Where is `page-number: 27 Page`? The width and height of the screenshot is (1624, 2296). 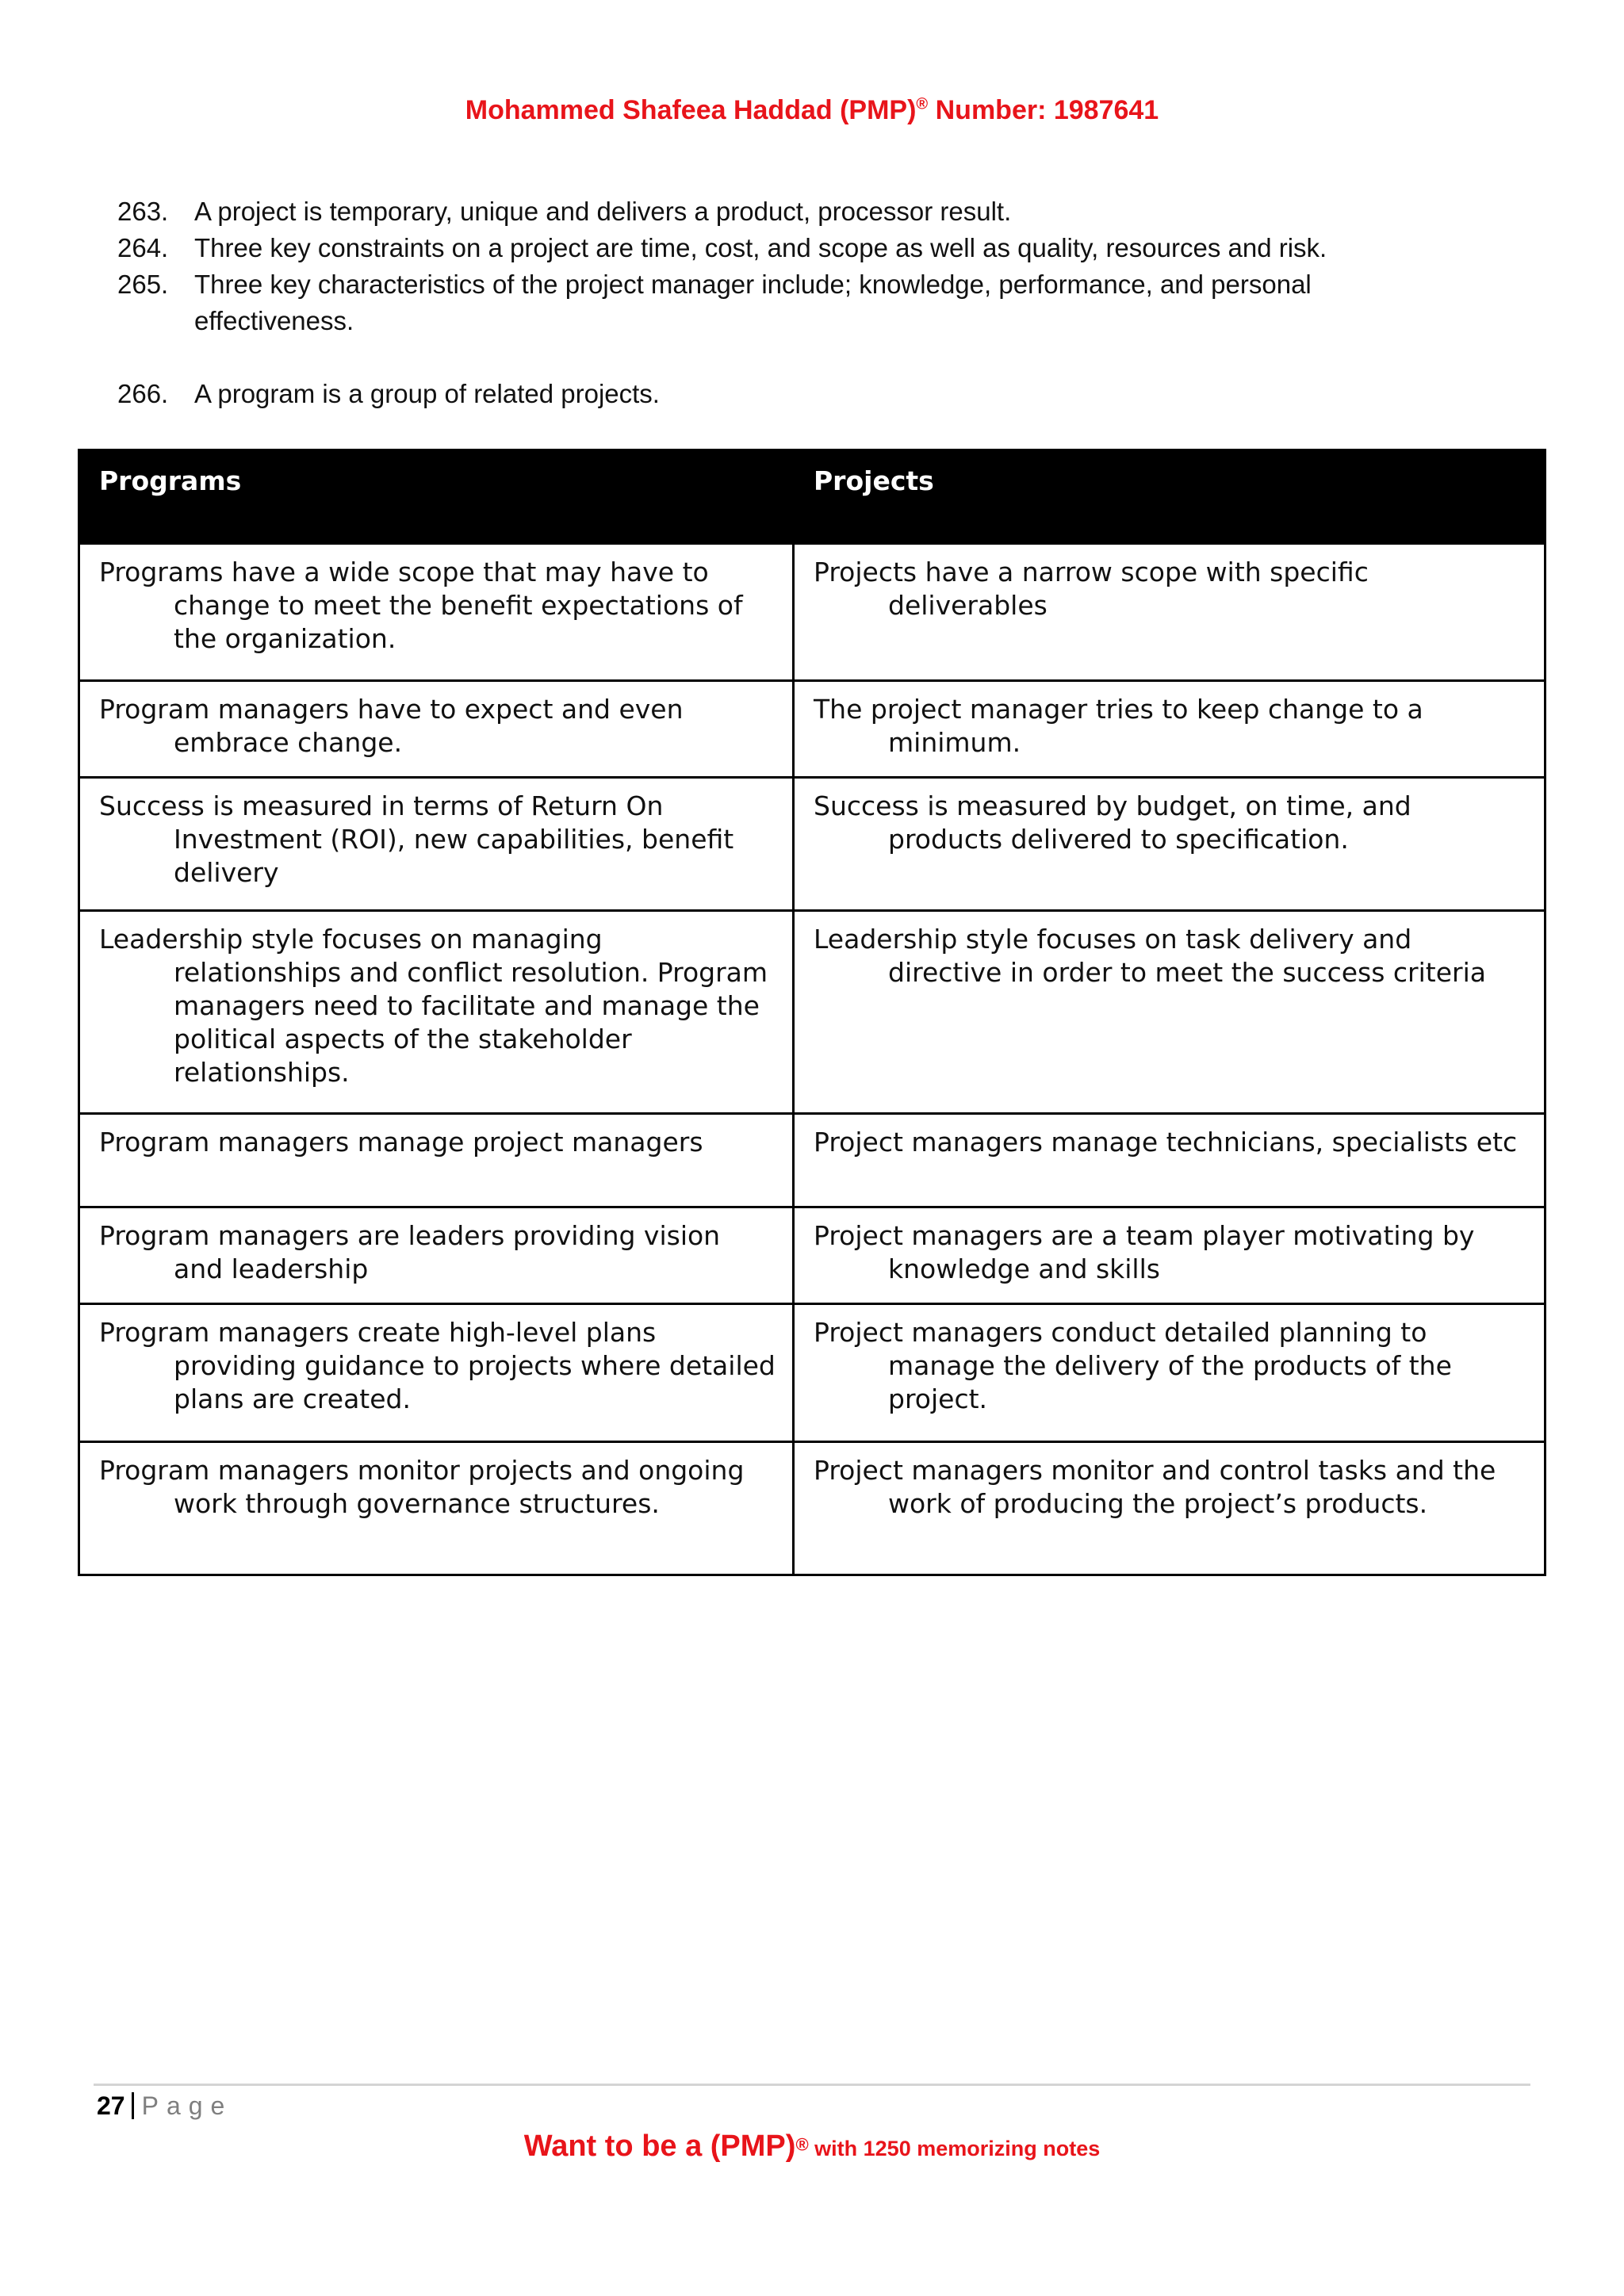
page-number: 27 Page is located at coordinates (164, 2106).